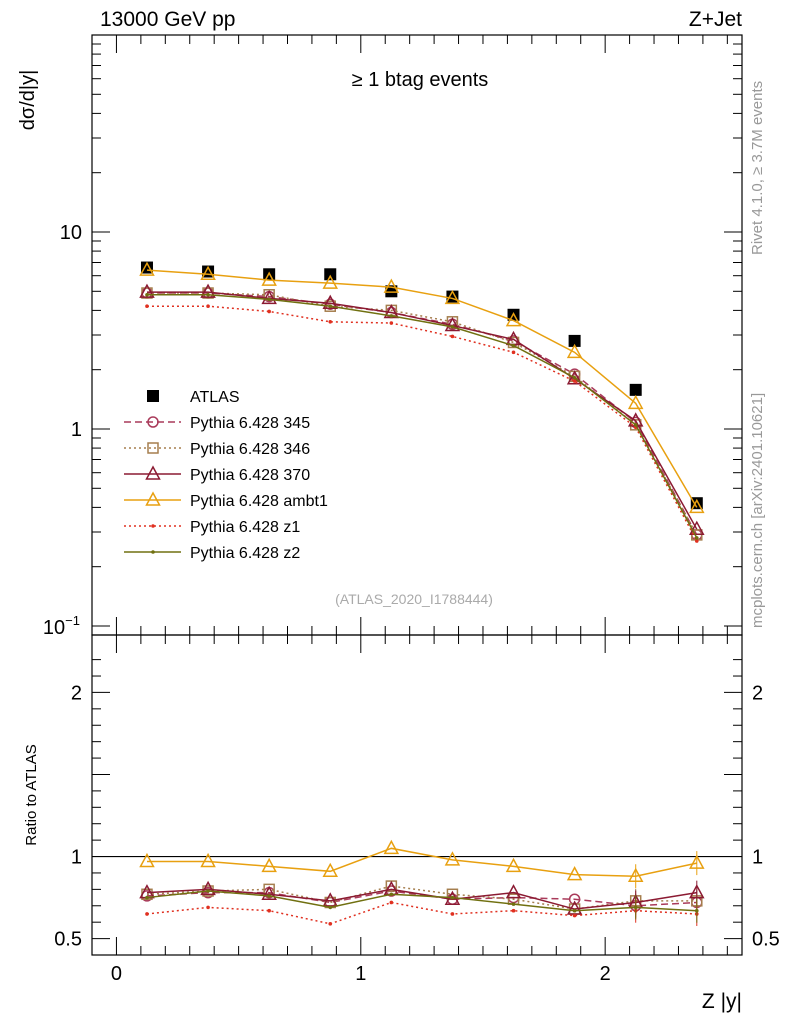 This screenshot has width=786, height=1024. I want to click on analysis-watermark: (ATLAS_2020_I1788444), so click(414, 599).